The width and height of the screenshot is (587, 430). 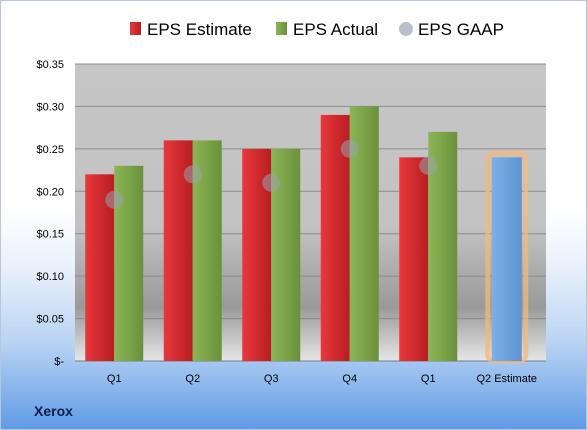 I want to click on y-tick-label: $0.35, so click(x=50, y=65).